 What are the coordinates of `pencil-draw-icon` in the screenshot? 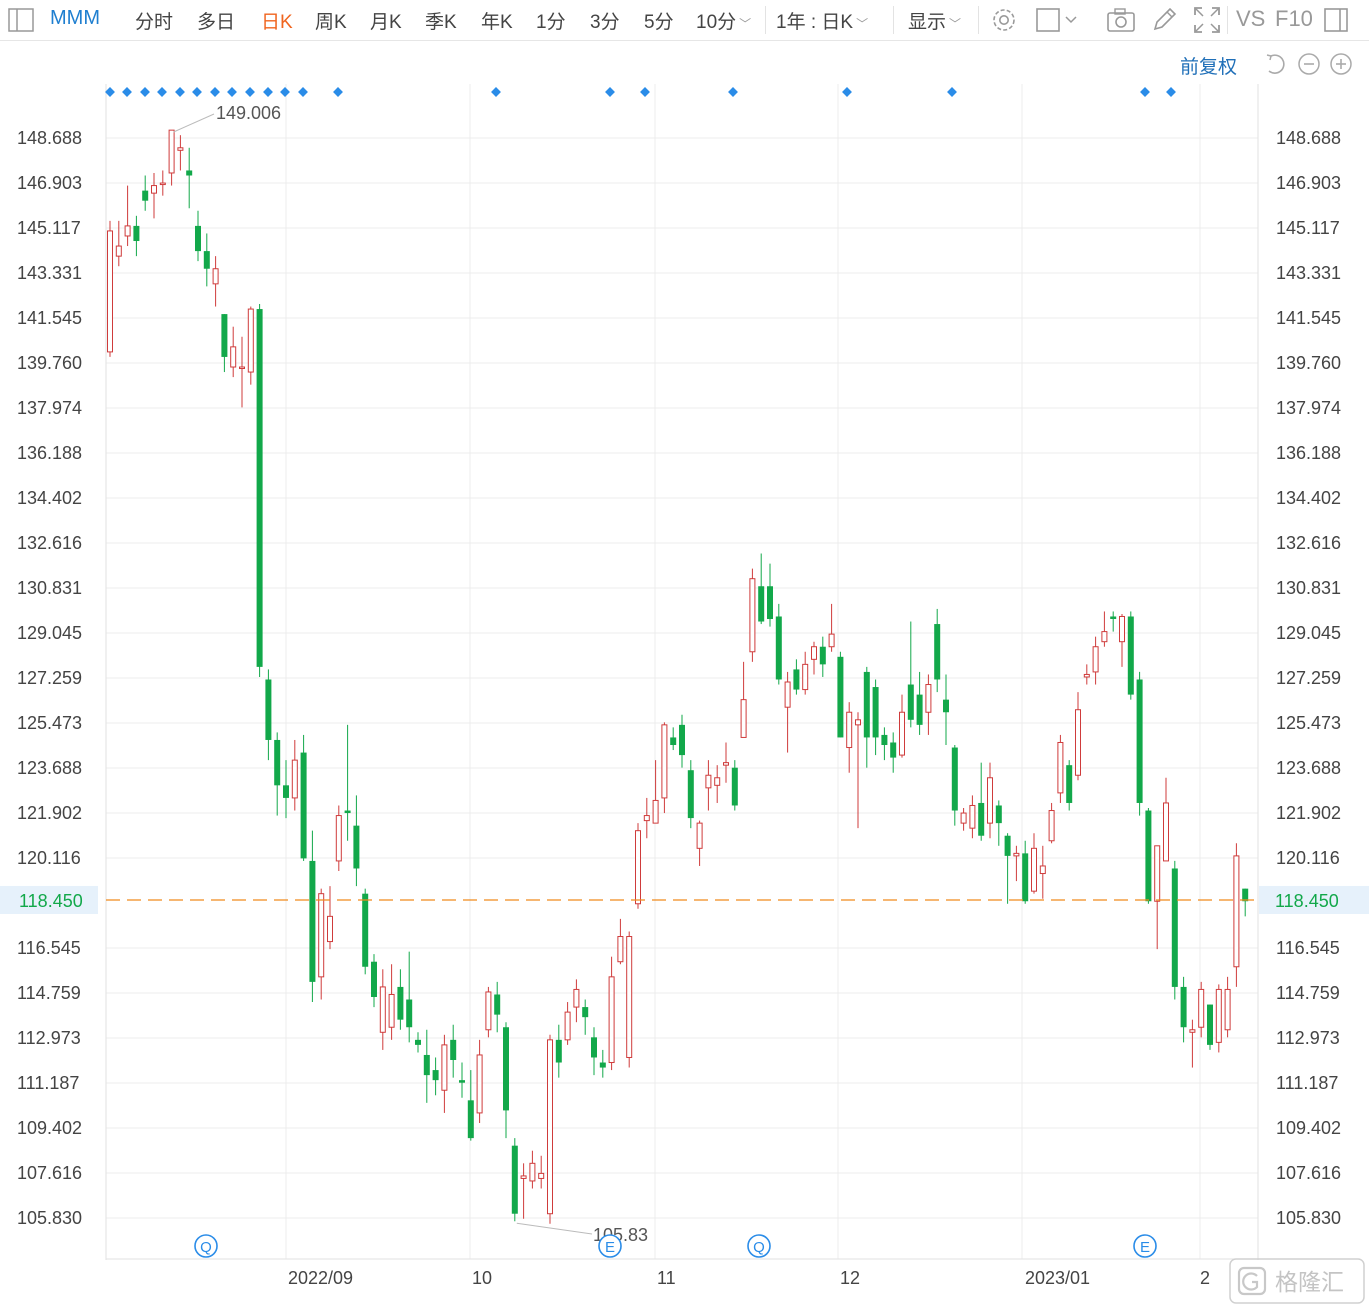 It's located at (1164, 22).